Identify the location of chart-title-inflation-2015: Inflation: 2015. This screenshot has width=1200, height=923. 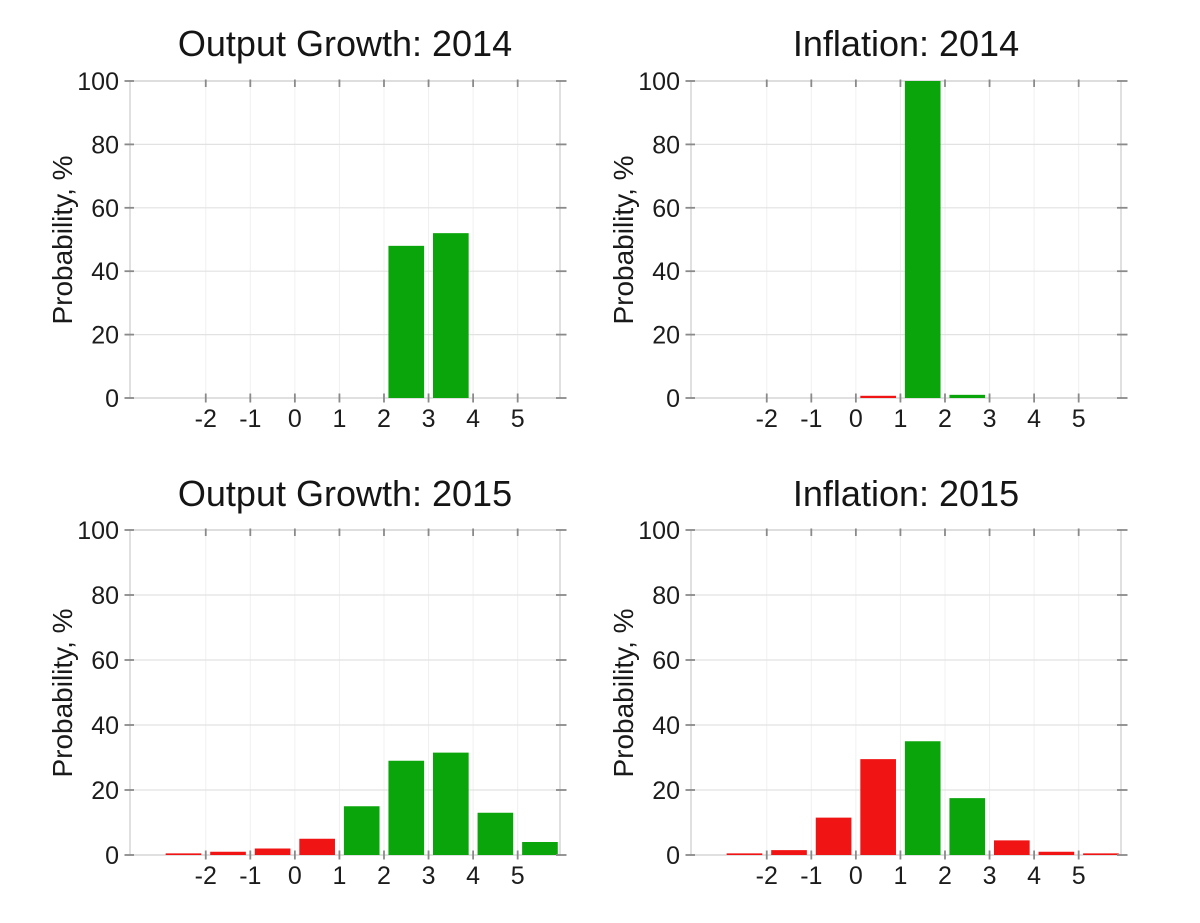
(906, 493).